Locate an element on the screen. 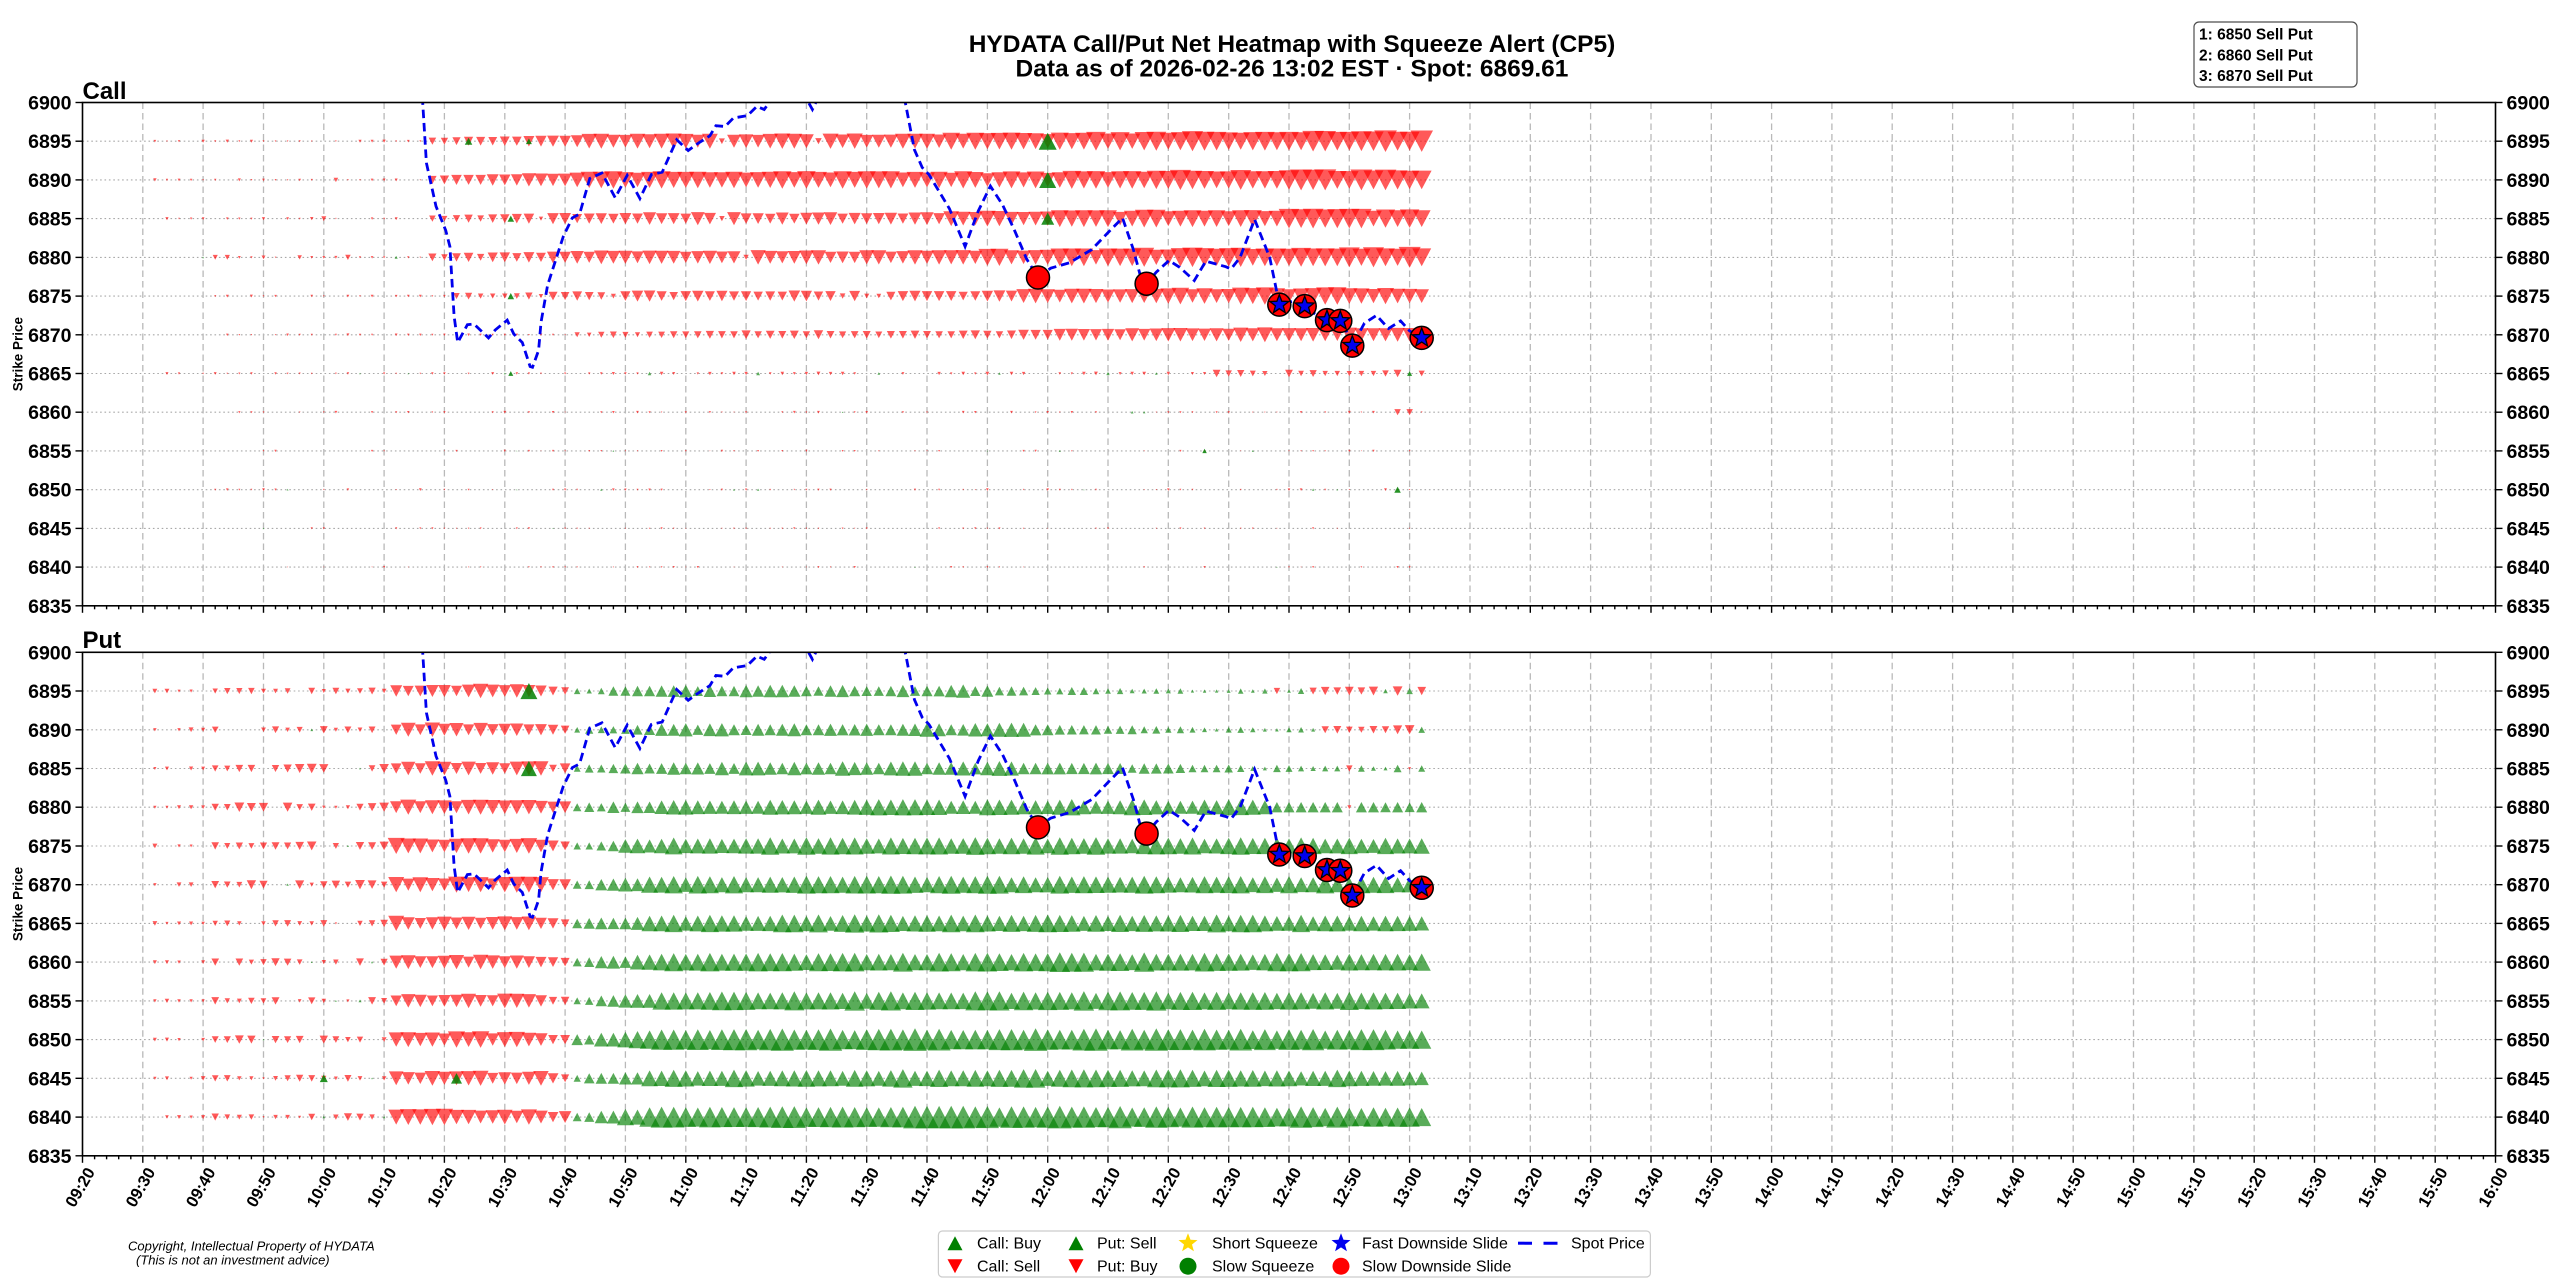 This screenshot has width=2560, height=1280. svg-text: 1: 6850 Sell Put is located at coordinates (2256, 35).